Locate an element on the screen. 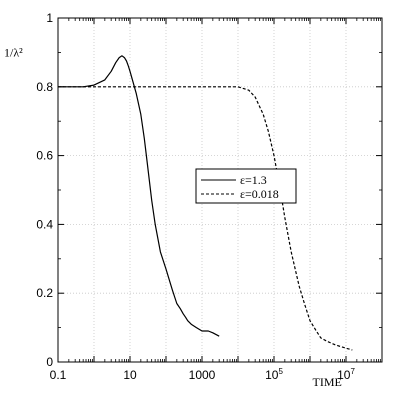 This screenshot has height=406, width=403. x-tick-label: 0.1 is located at coordinates (58, 375).